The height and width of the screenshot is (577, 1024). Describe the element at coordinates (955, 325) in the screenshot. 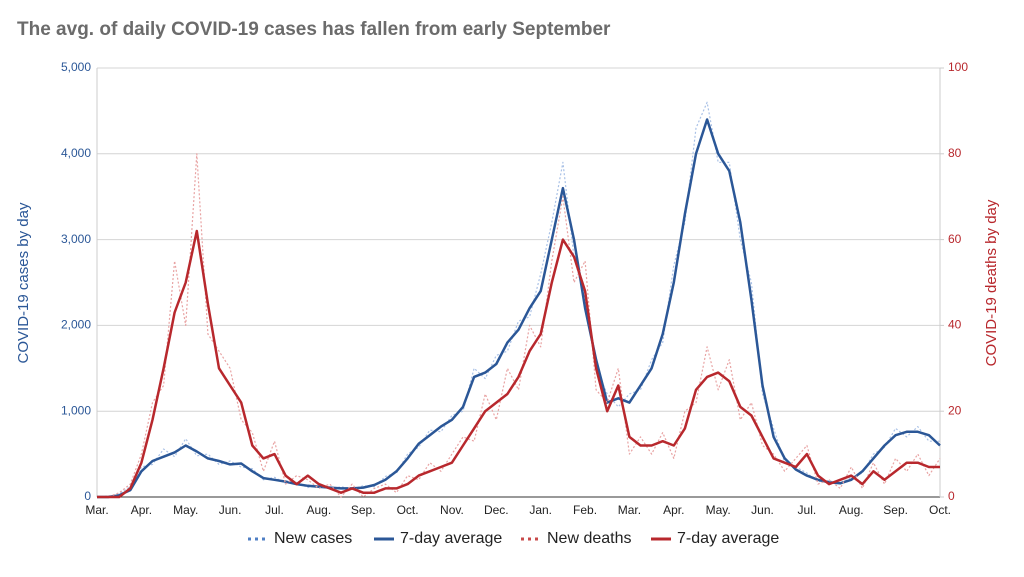

I see `y2-tick-label: 40` at that location.